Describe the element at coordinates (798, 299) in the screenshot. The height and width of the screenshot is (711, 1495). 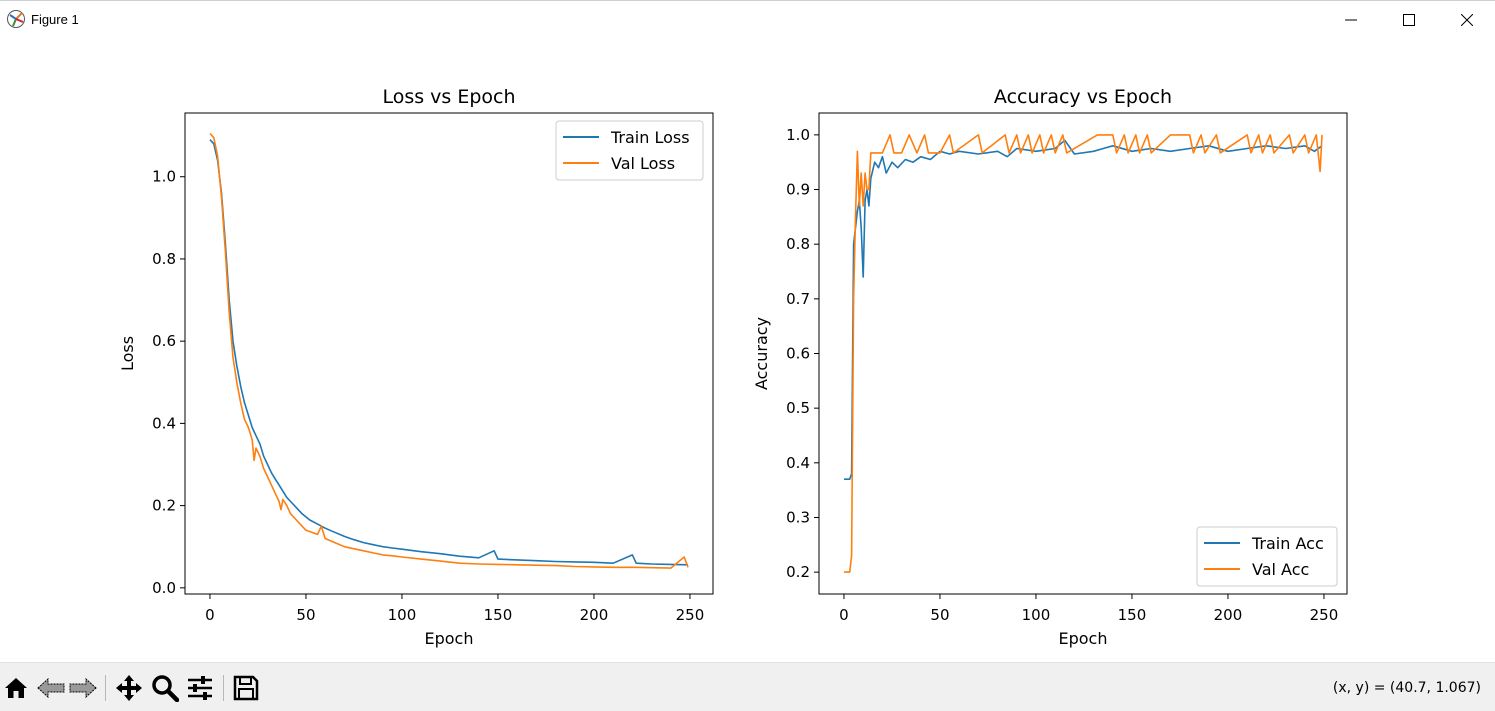
I see `y-tick-label: 0.7` at that location.